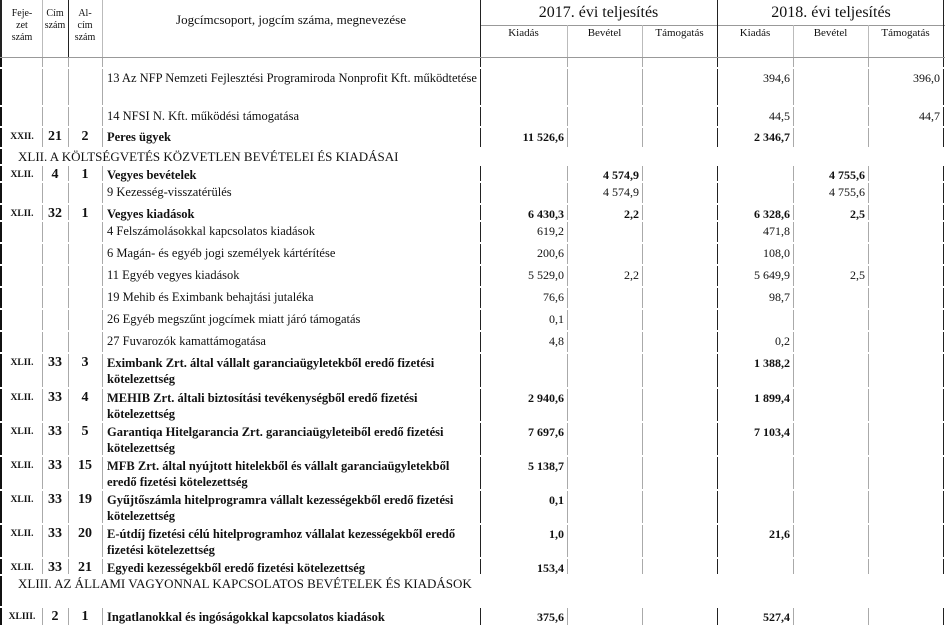 This screenshot has width=945, height=629. Describe the element at coordinates (472, 342) in the screenshot. I see `table-row: 27 Fuvarozók kamattámogatása 4,8 0,2` at that location.